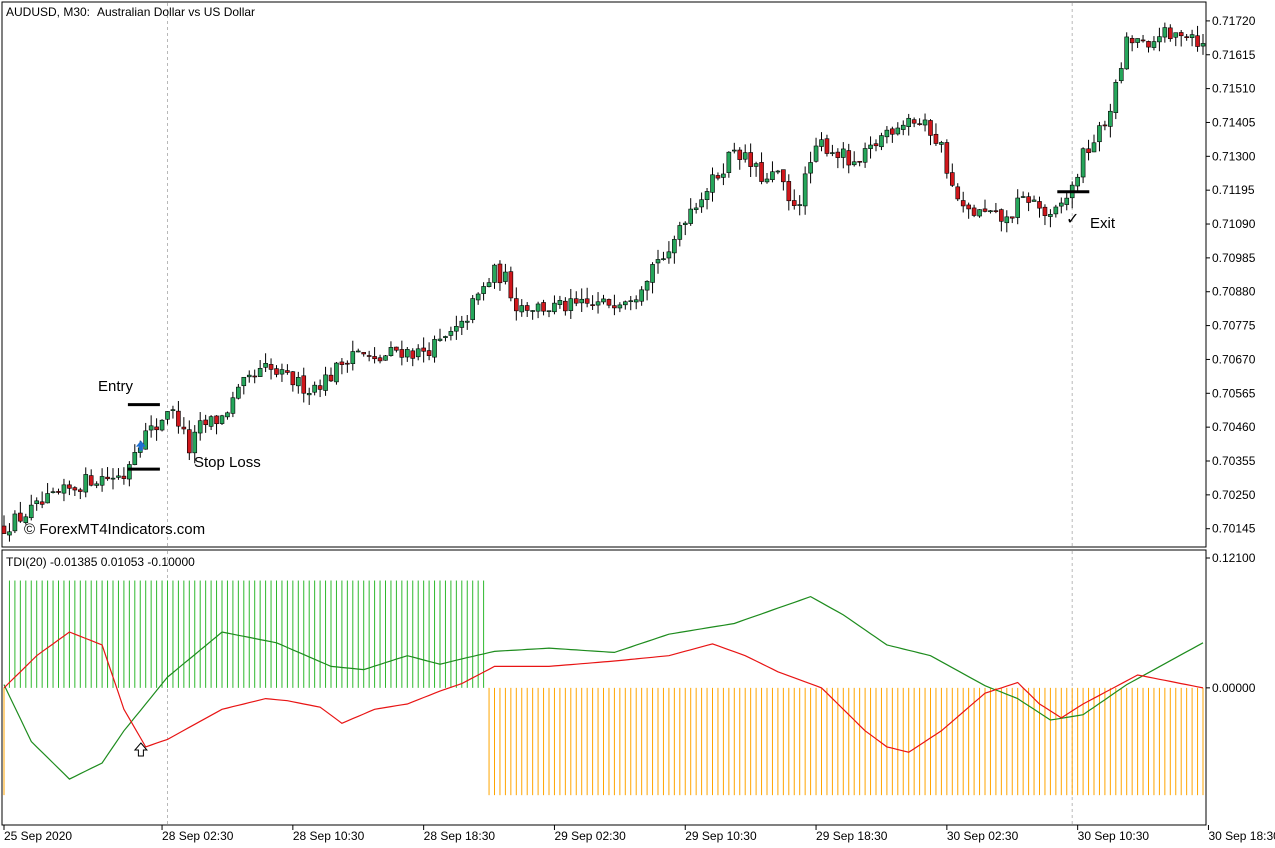 This screenshot has width=1275, height=848. I want to click on exit-checkmark-icon: ✓, so click(1072, 219).